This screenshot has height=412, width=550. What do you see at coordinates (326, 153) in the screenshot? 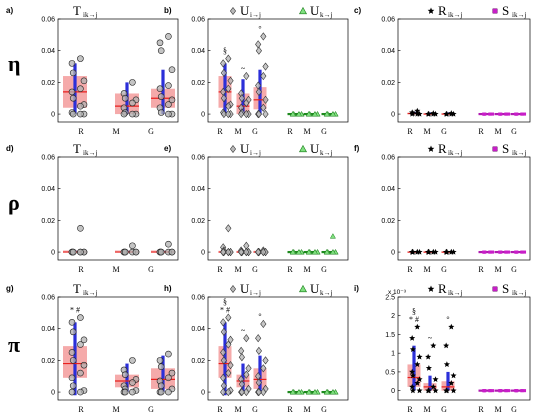
I see `legend-sublabel-u-k: k→j` at bounding box center [326, 153].